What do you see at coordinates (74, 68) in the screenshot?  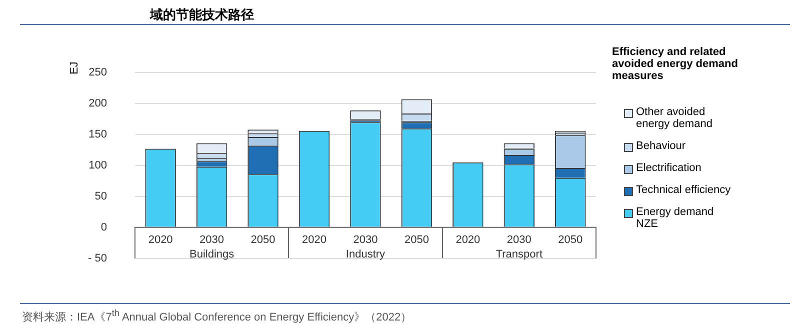 I see `y-axis-title: EJ` at bounding box center [74, 68].